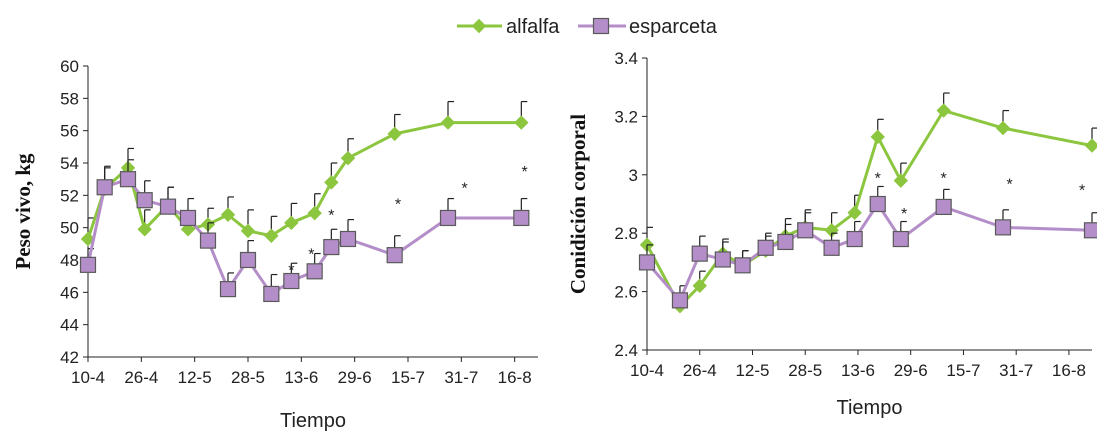  What do you see at coordinates (69, 260) in the screenshot?
I see `chart0-y-tick-label: 48` at bounding box center [69, 260].